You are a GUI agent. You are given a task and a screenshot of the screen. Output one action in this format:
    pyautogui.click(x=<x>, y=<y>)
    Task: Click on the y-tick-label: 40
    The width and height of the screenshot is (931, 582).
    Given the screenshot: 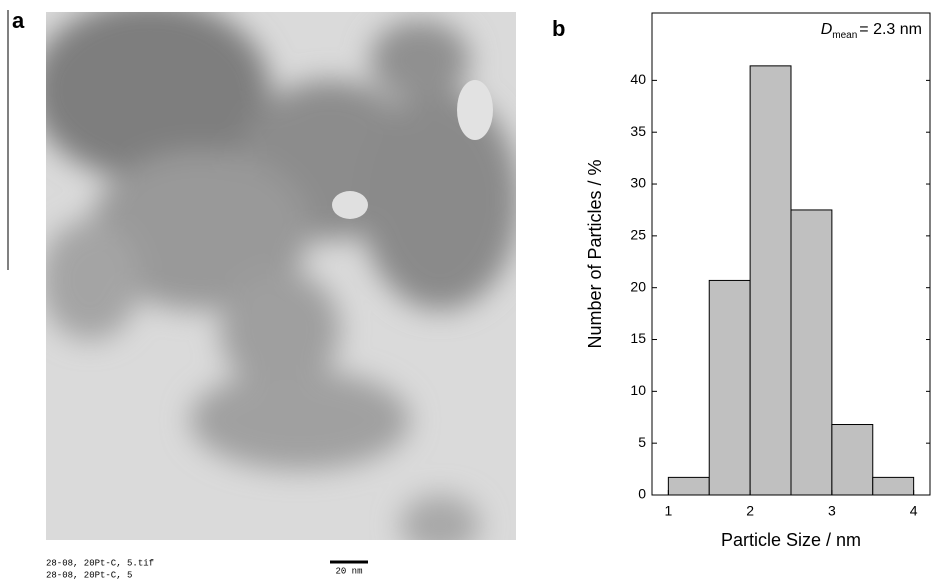 What is the action you would take?
    pyautogui.click(x=638, y=79)
    